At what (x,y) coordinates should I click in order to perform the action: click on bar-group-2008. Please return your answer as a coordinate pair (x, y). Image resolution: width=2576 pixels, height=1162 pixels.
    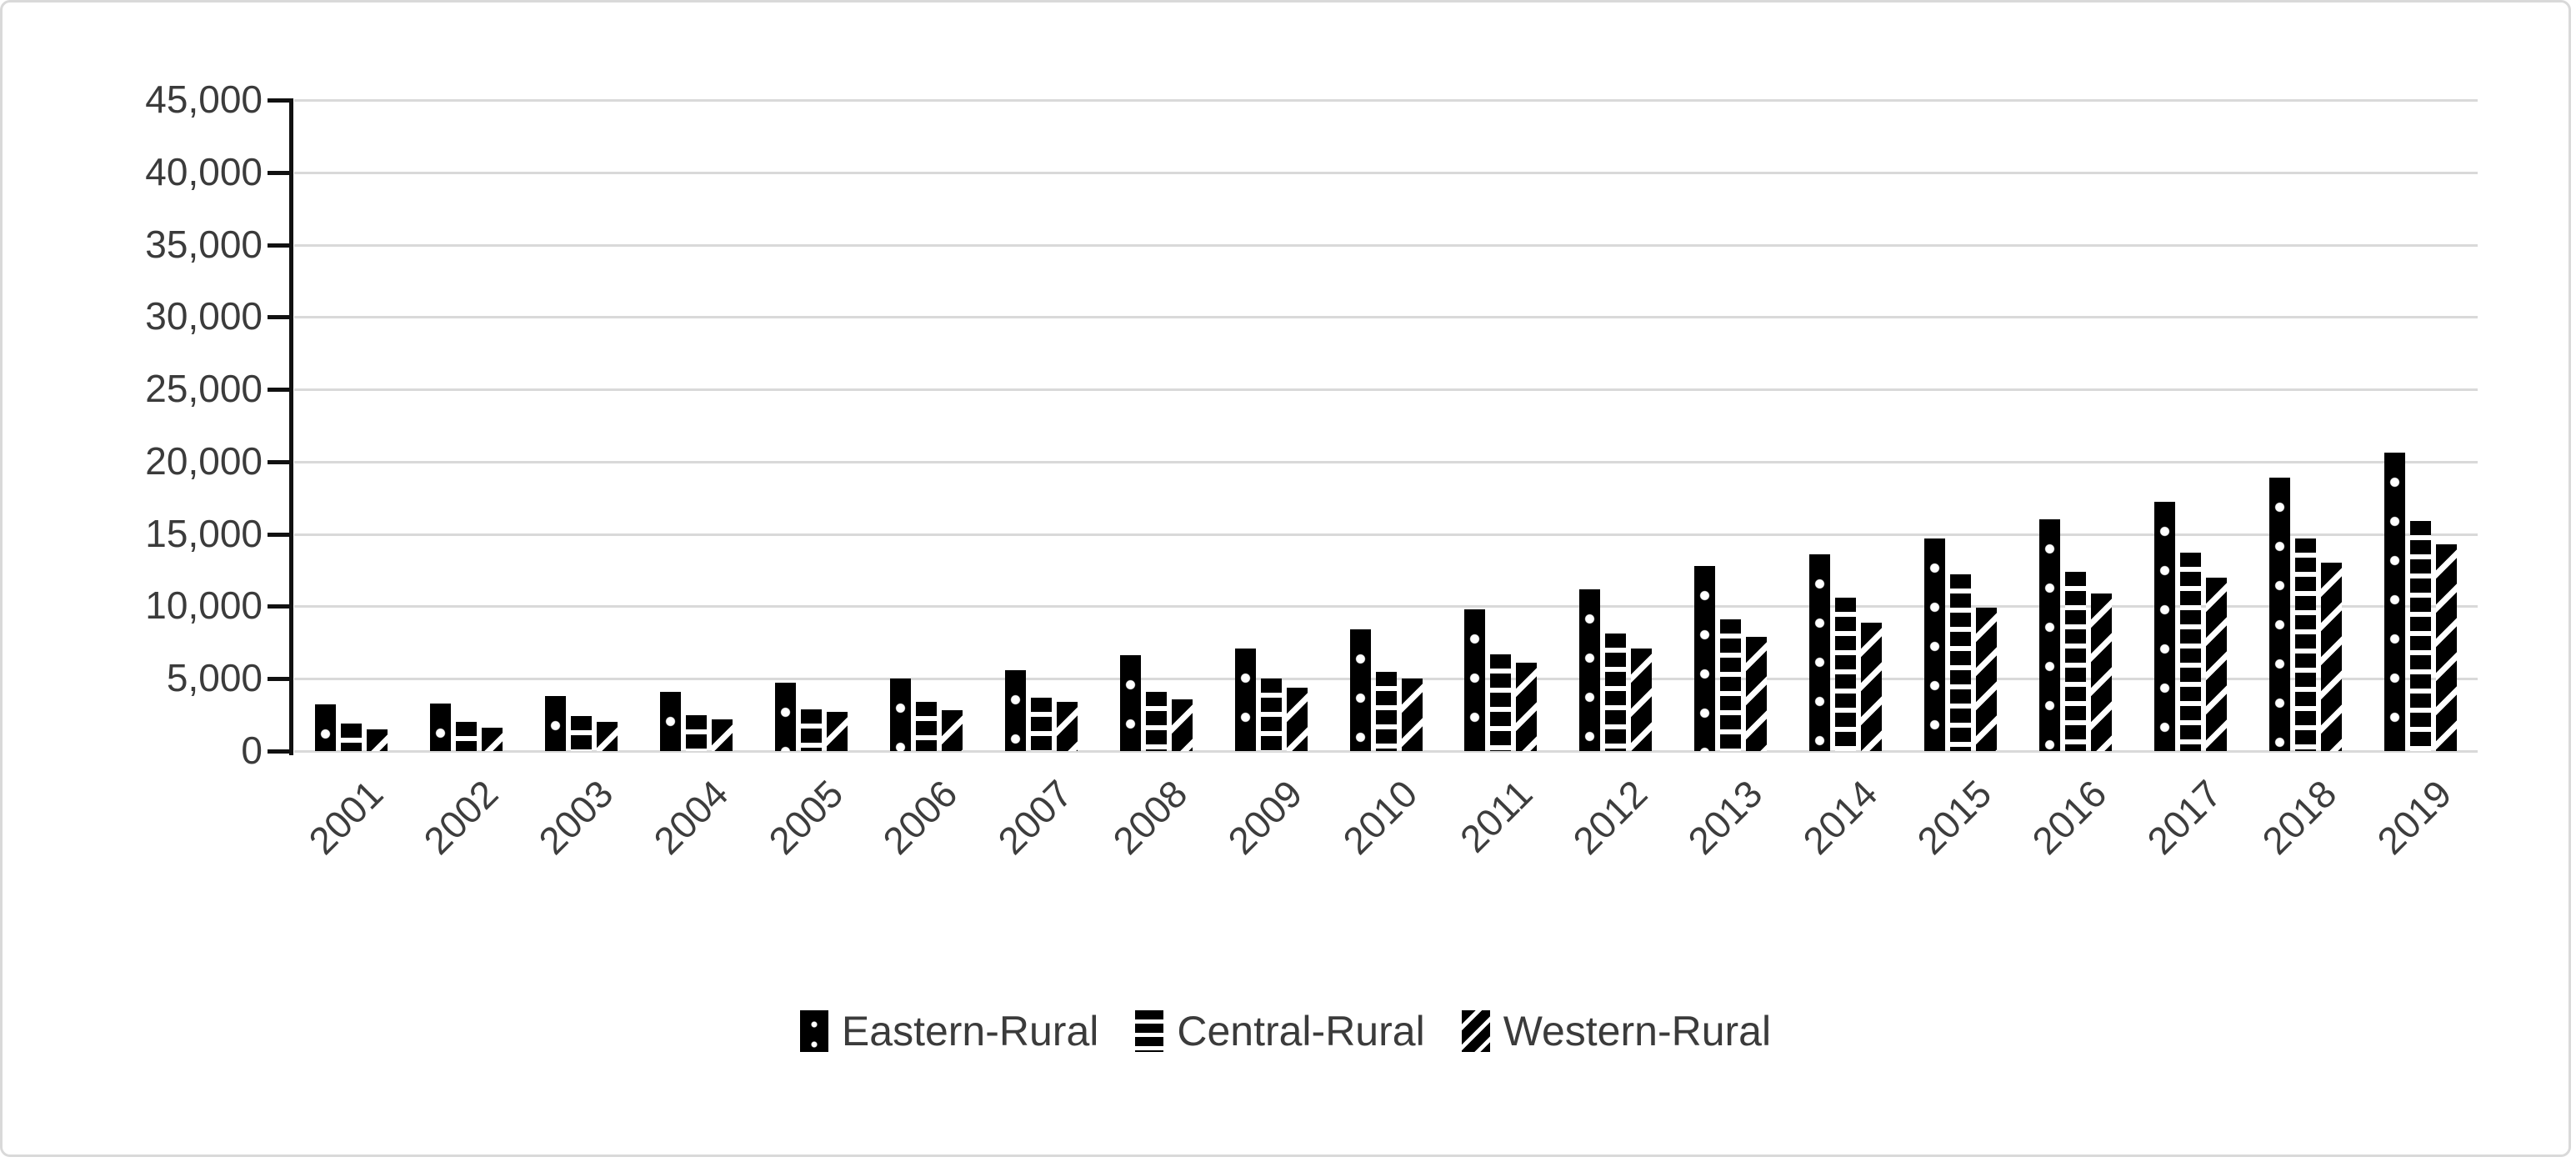
    Looking at the image, I should click on (1156, 426).